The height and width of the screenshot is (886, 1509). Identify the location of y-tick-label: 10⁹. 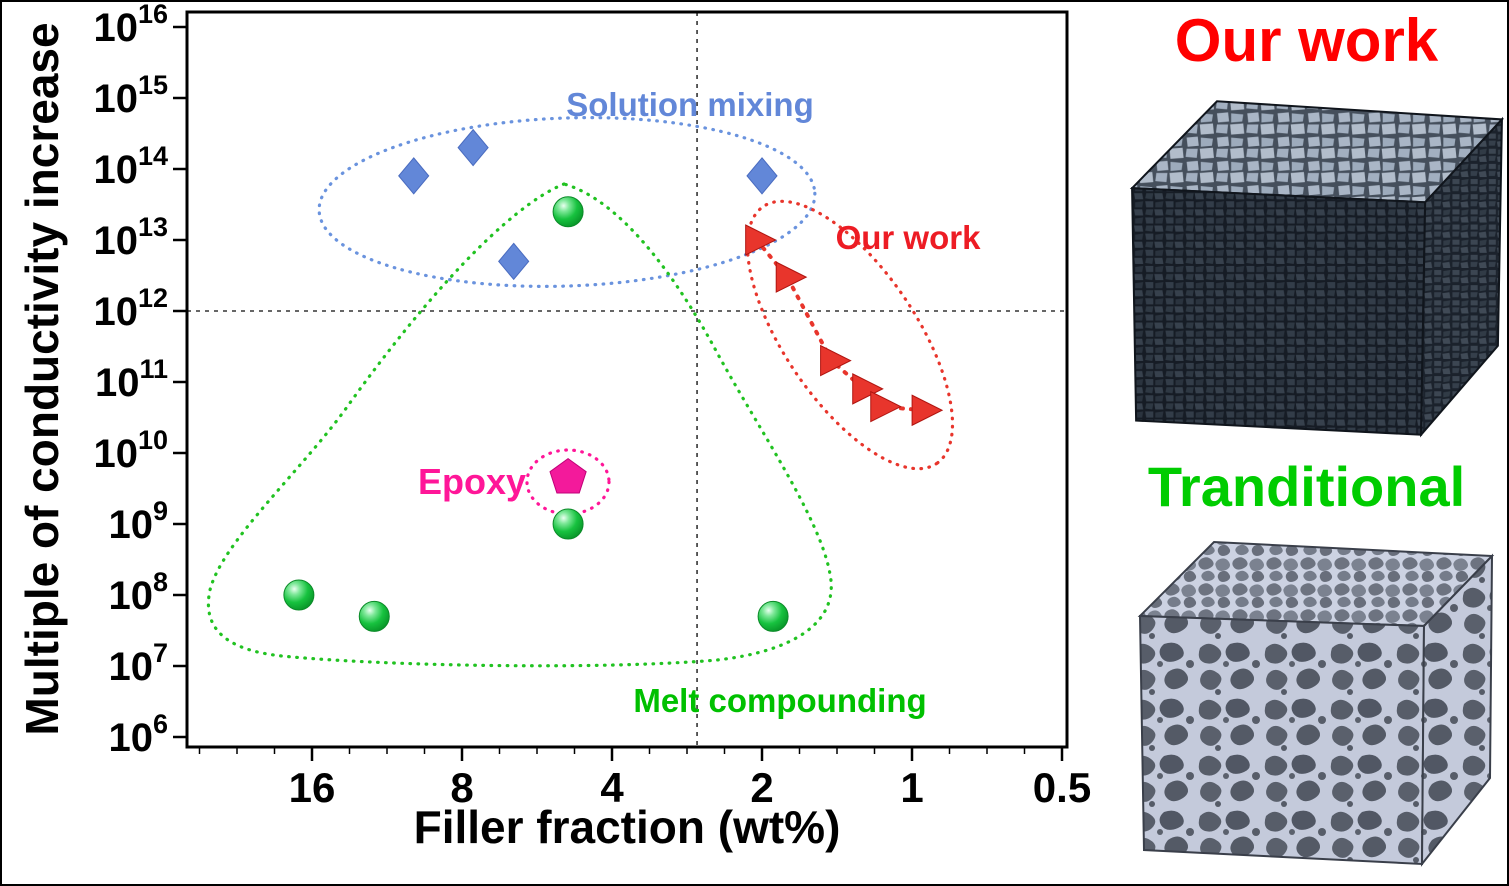
(138, 521).